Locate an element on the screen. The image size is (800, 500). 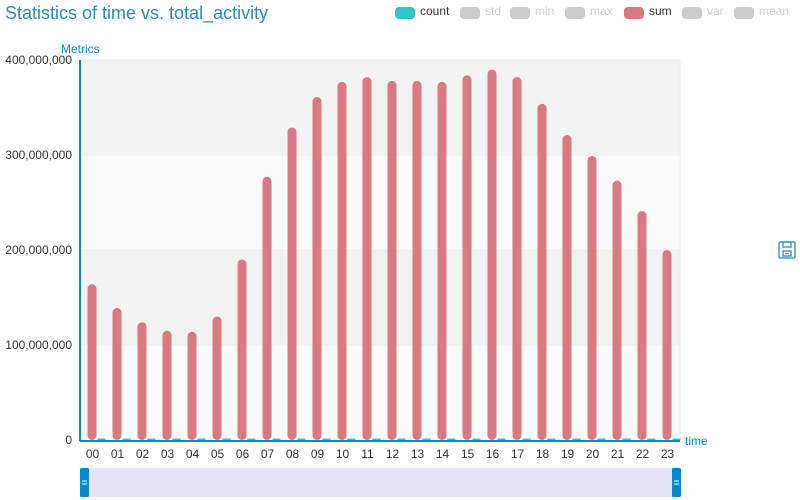
x-tick-label: 23 is located at coordinates (668, 454).